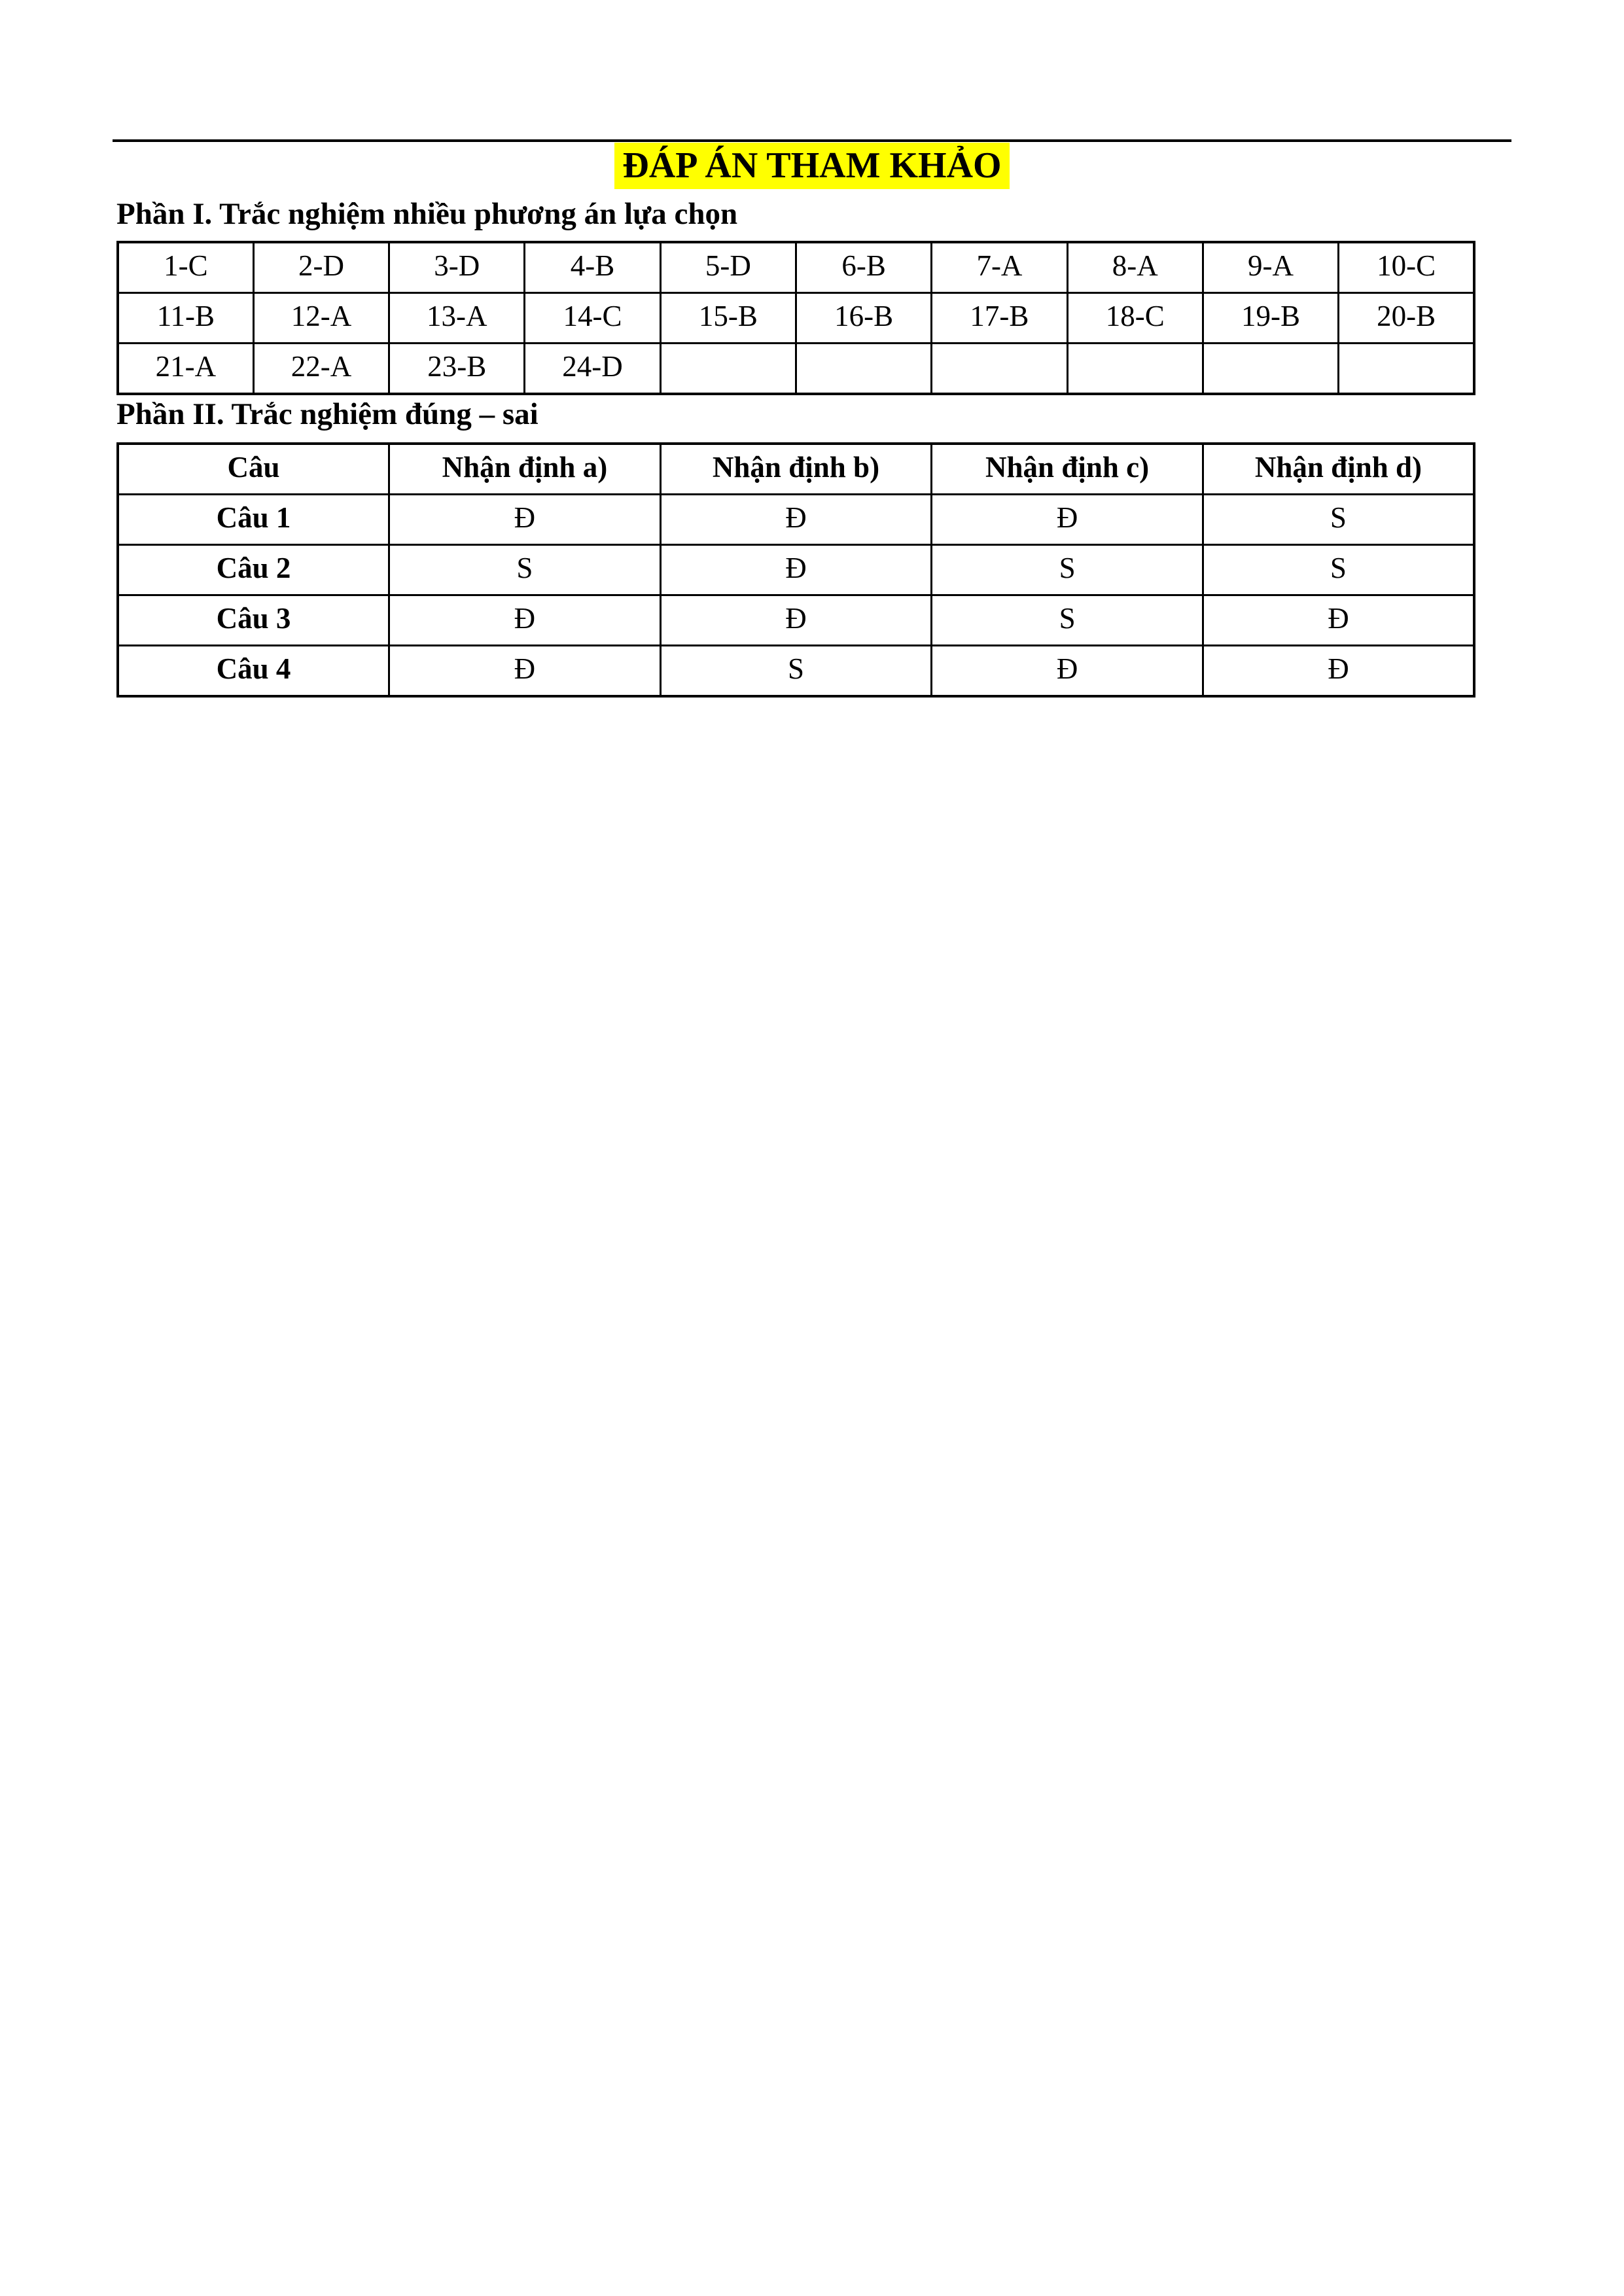  Describe the element at coordinates (863, 318) in the screenshot. I see `answer-cell: 16-B` at that location.